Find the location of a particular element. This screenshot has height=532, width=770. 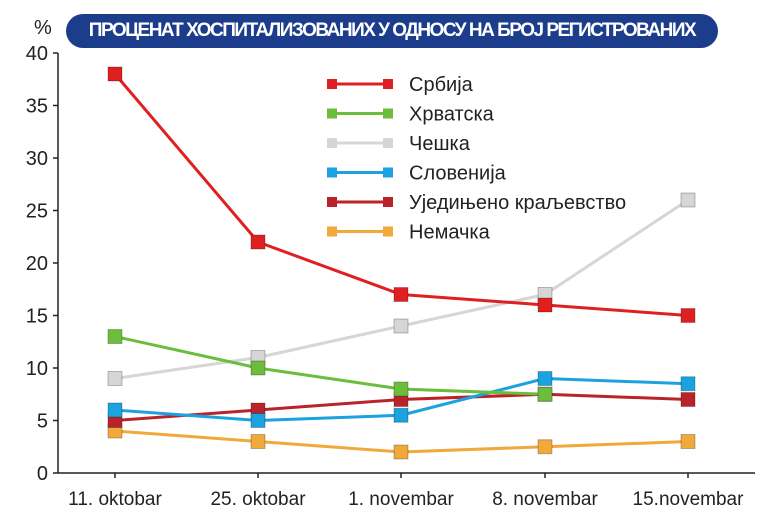

series-Хрватска is located at coordinates (330, 365).